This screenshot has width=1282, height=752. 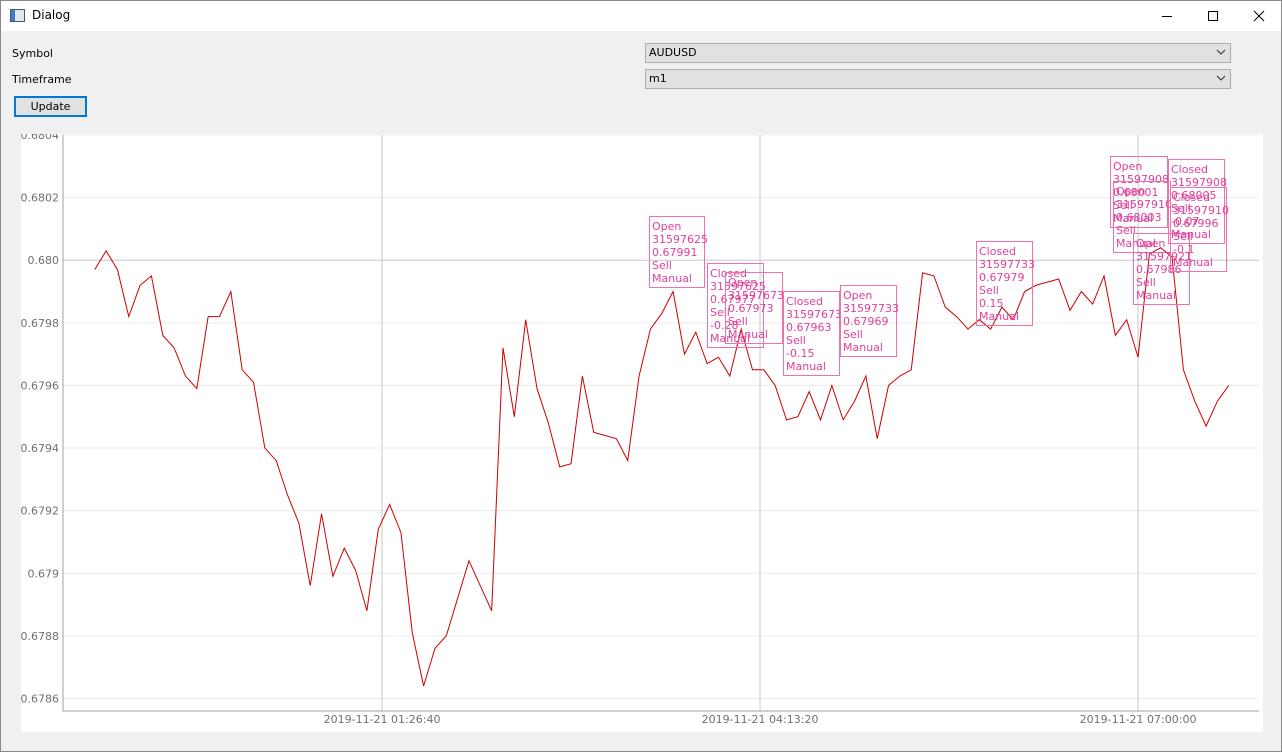 What do you see at coordinates (40, 448) in the screenshot?
I see `y-tick-label: 0.6794` at bounding box center [40, 448].